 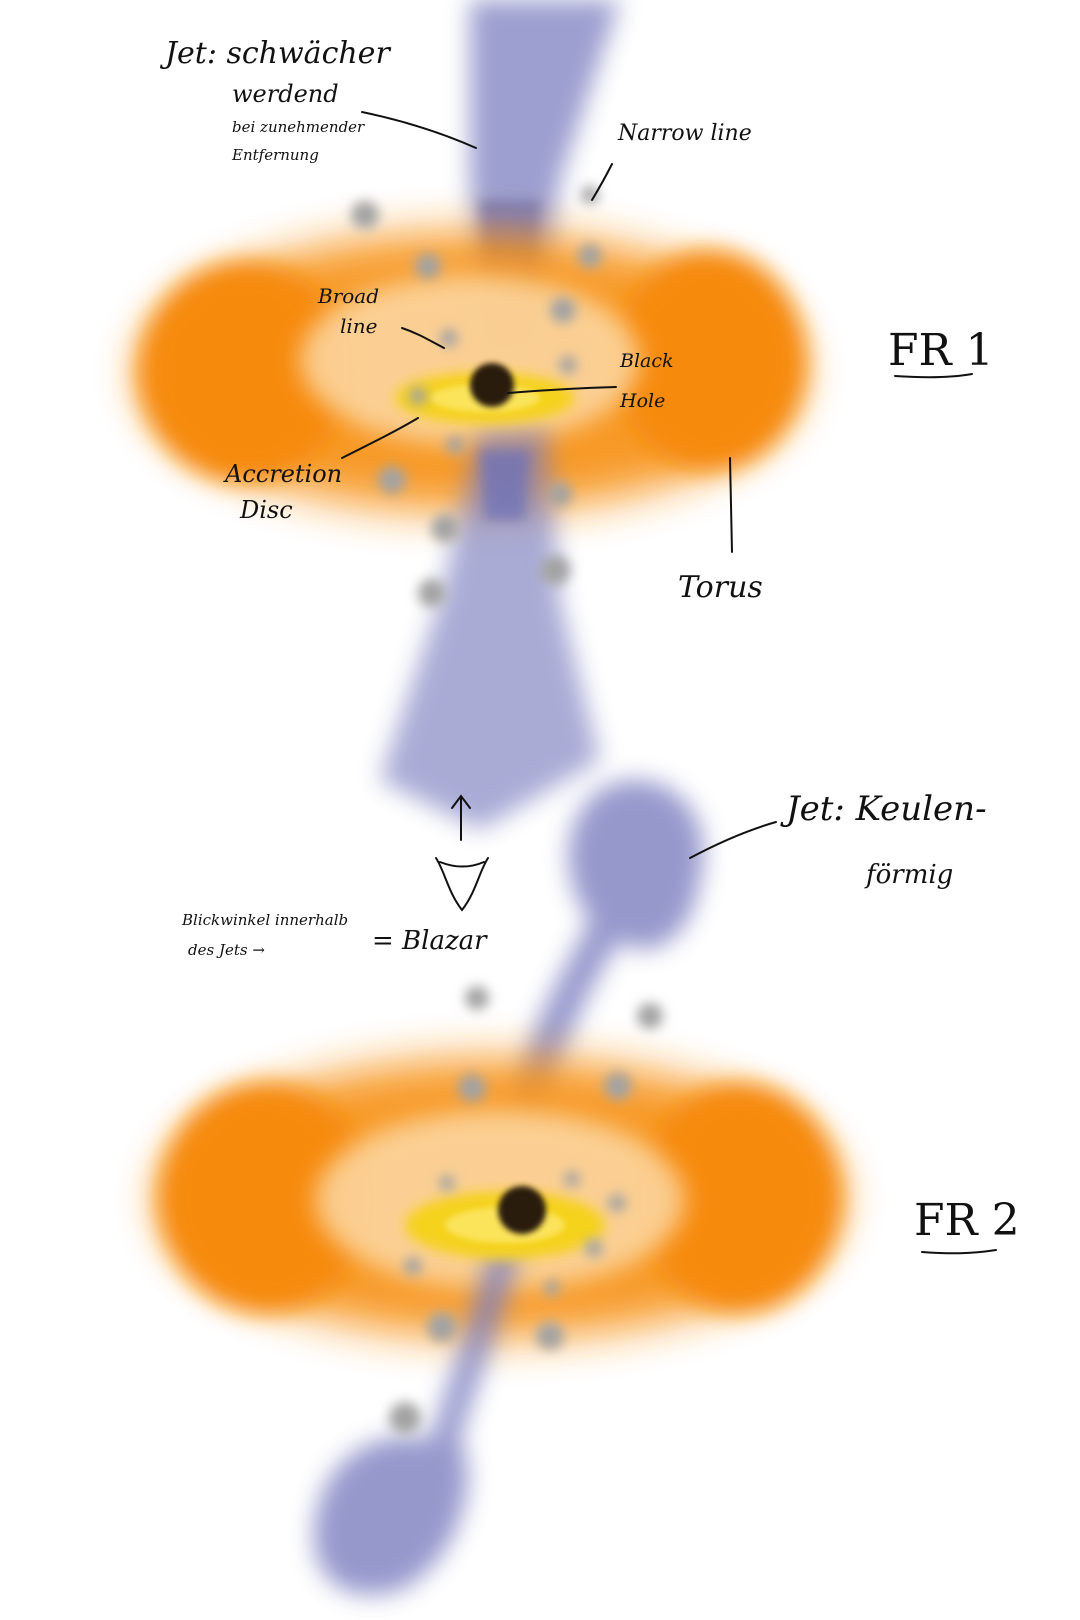 What do you see at coordinates (731, 505) in the screenshot?
I see `torus-pointer` at bounding box center [731, 505].